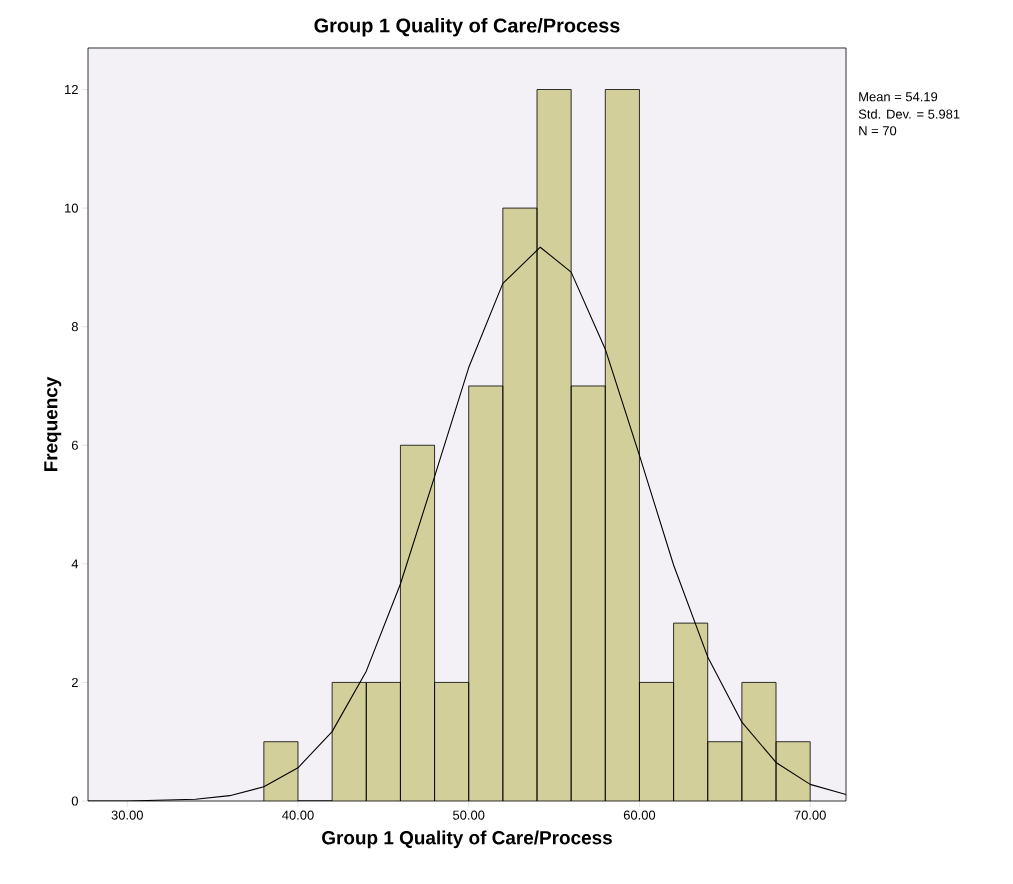 The width and height of the screenshot is (1013, 884). What do you see at coordinates (74, 682) in the screenshot?
I see `y-tick-label: 2` at bounding box center [74, 682].